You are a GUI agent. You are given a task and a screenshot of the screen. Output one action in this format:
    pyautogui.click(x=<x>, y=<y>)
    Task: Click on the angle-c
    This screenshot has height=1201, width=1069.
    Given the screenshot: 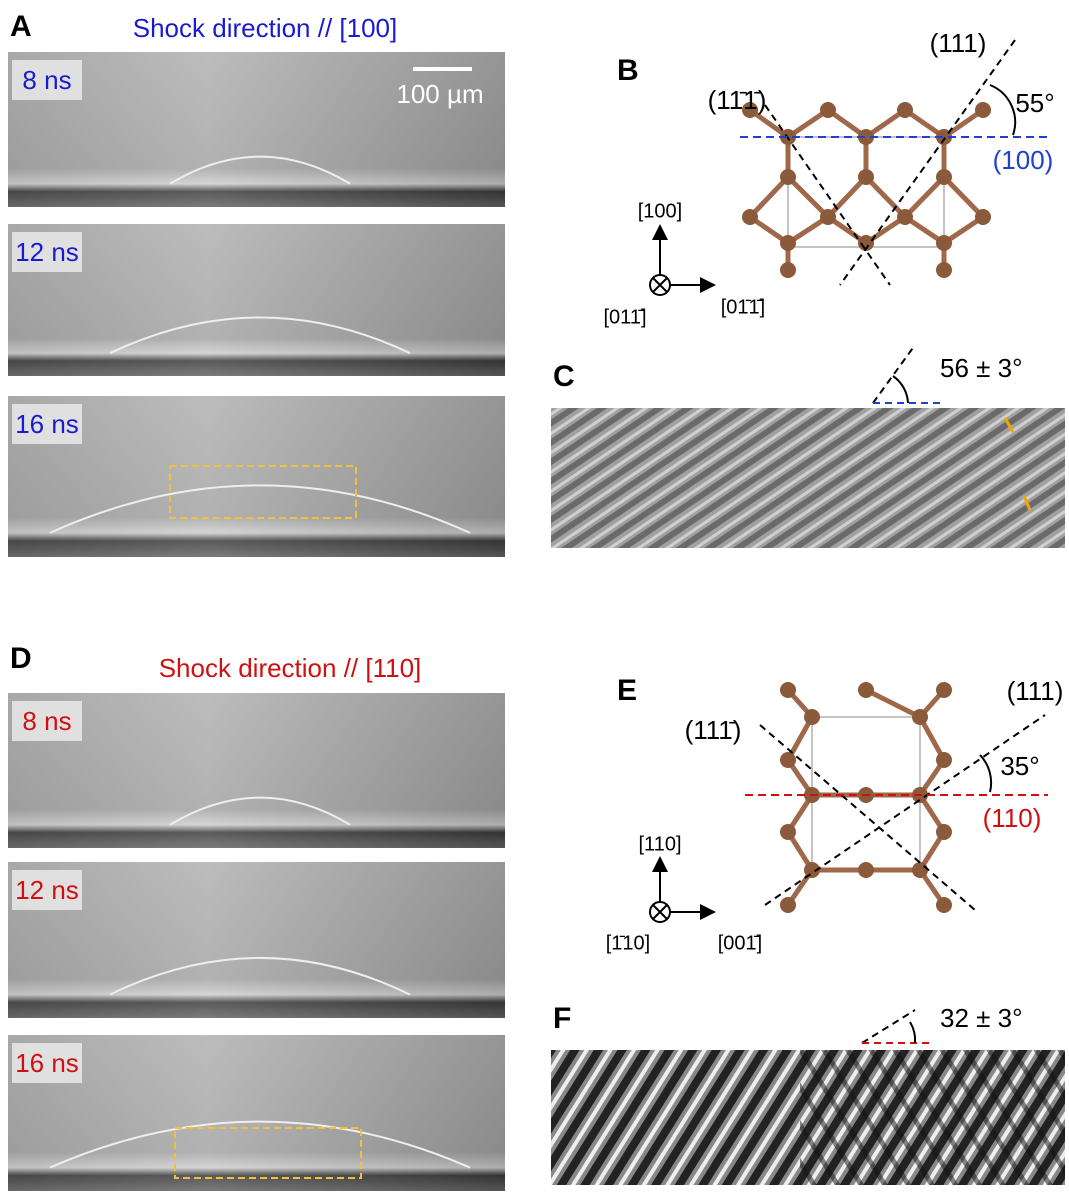 What is the action you would take?
    pyautogui.click(x=907, y=374)
    